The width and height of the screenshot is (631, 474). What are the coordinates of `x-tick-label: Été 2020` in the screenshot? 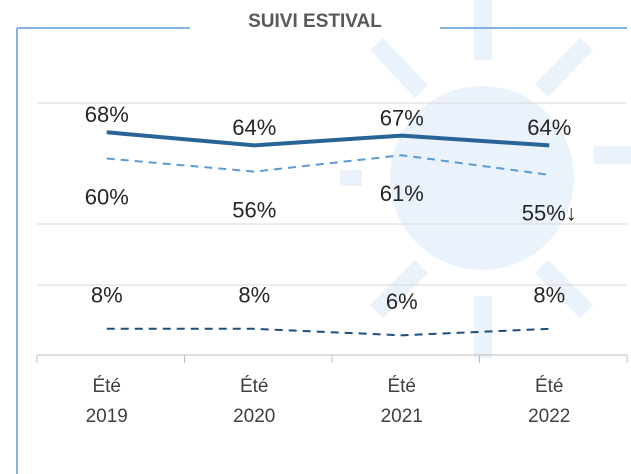 It's located at (254, 401).